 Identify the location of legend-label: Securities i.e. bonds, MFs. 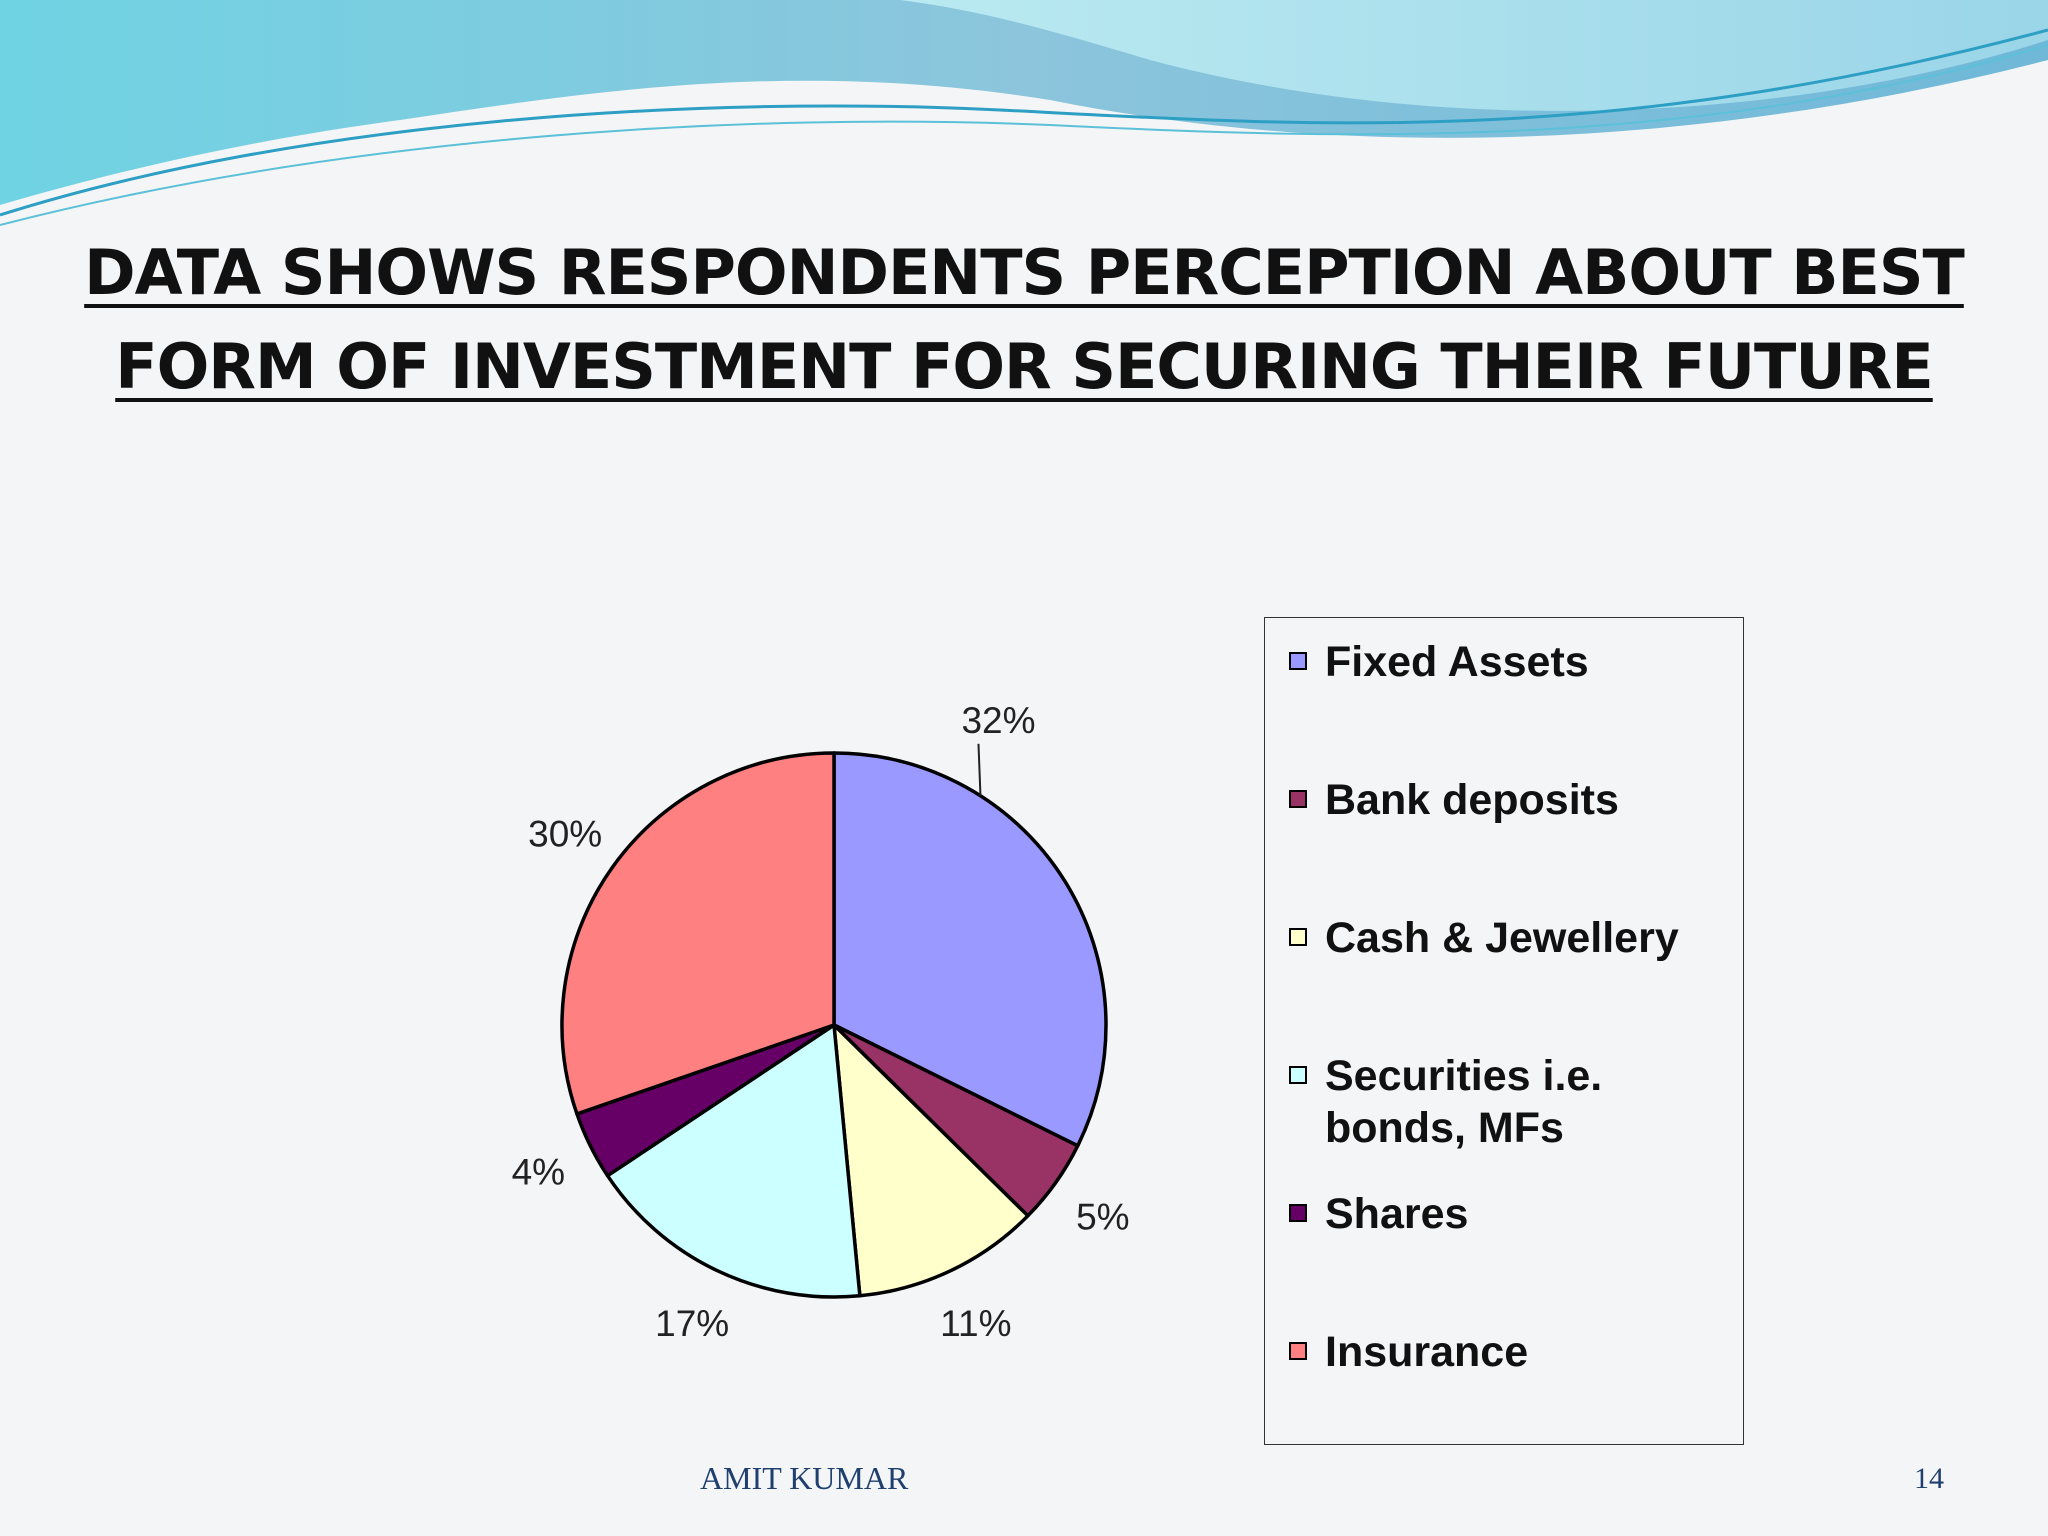
(1464, 1102).